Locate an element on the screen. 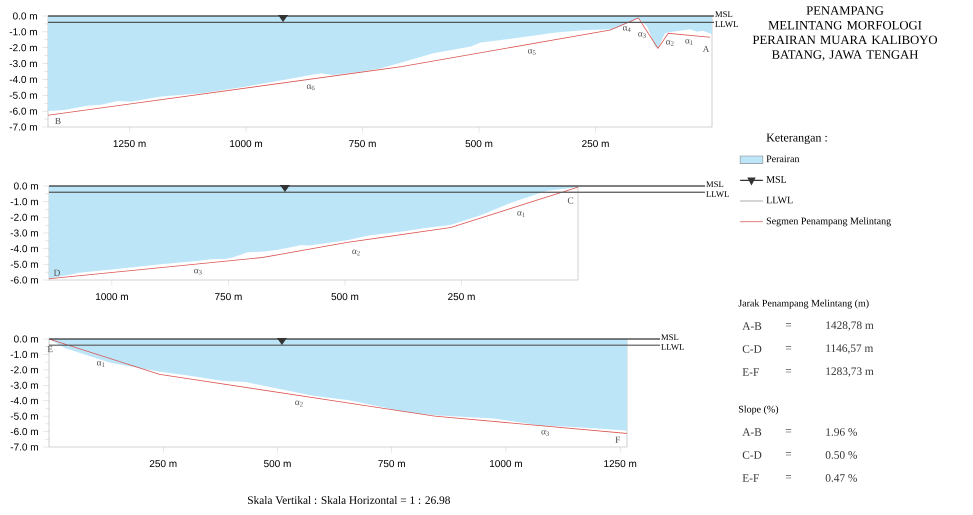  text: 1283,73 m is located at coordinates (850, 372).